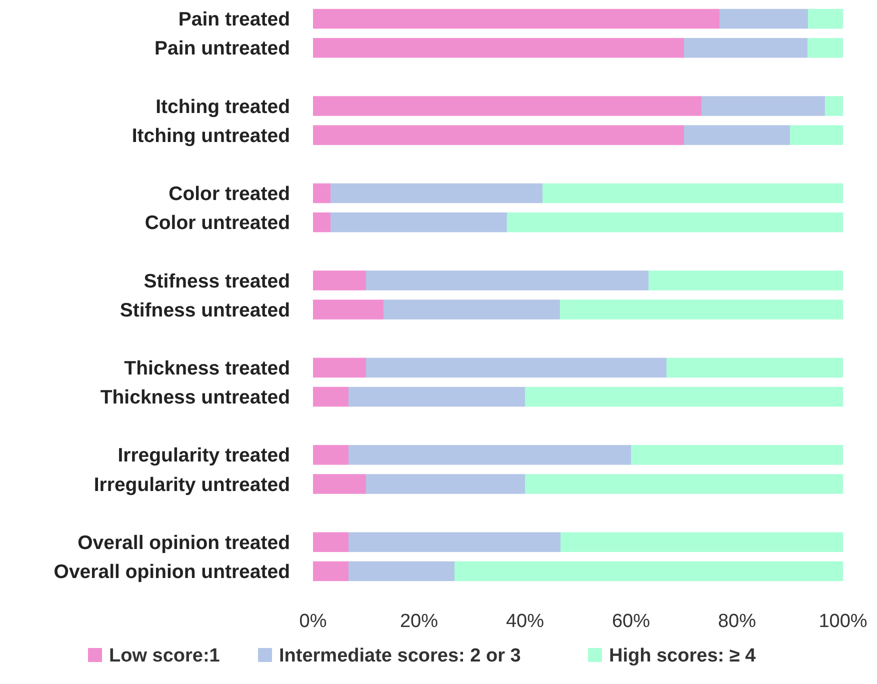 This screenshot has height=684, width=877. I want to click on y-tick-label: Irregularity treated, so click(204, 455).